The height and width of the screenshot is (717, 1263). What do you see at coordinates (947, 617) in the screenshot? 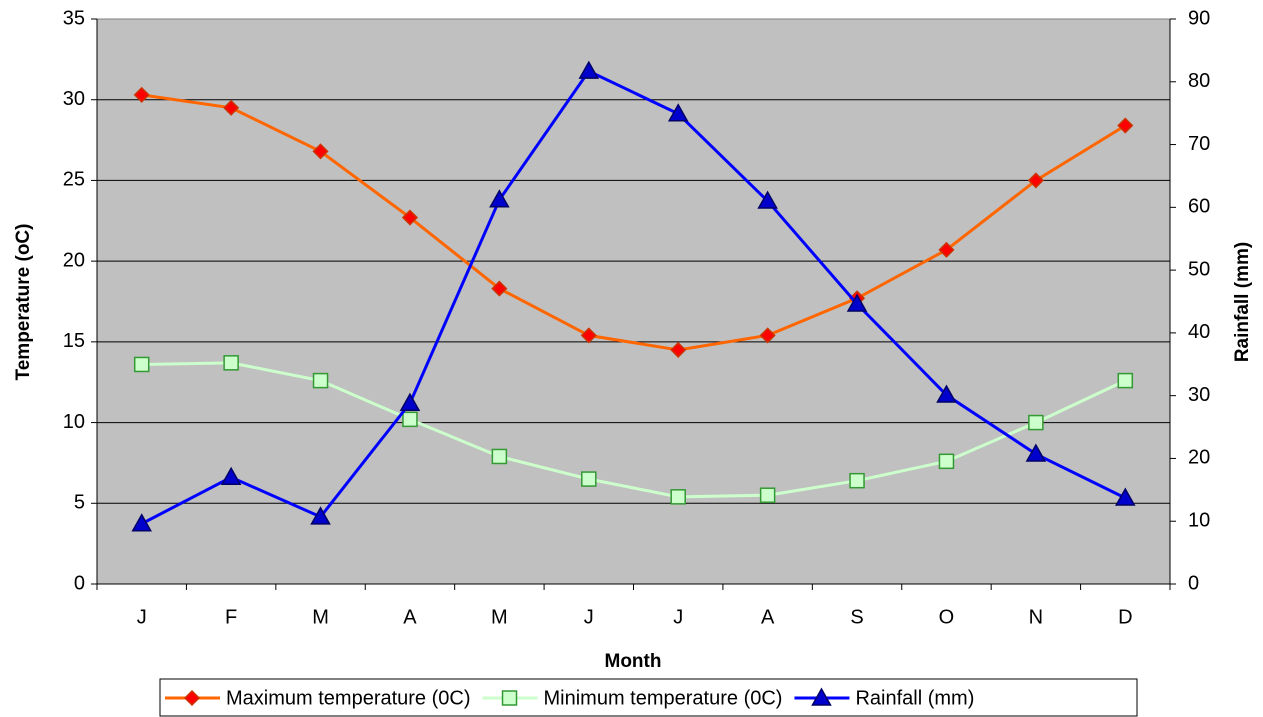
I see `x-tick-label: O` at bounding box center [947, 617].